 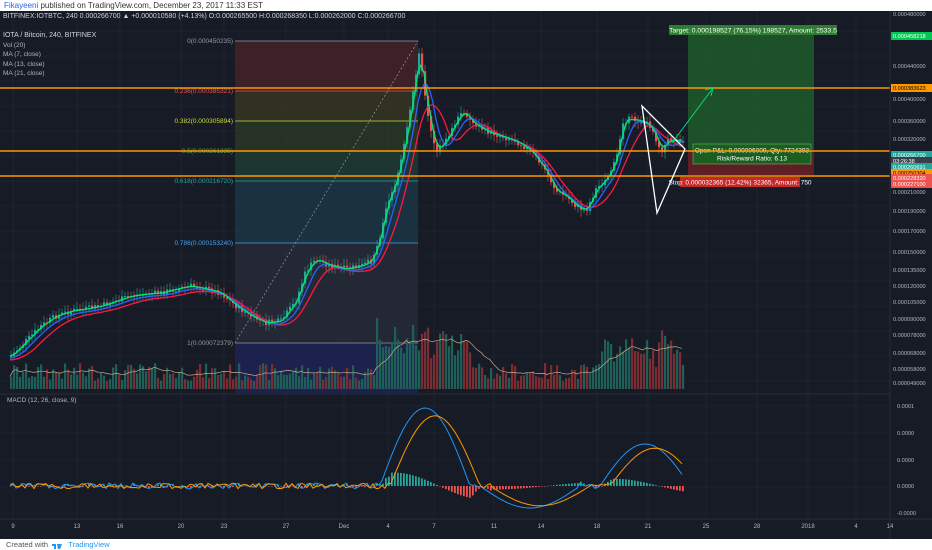 What do you see at coordinates (89, 544) in the screenshot?
I see `tradingview-brand-link: TradingView` at bounding box center [89, 544].